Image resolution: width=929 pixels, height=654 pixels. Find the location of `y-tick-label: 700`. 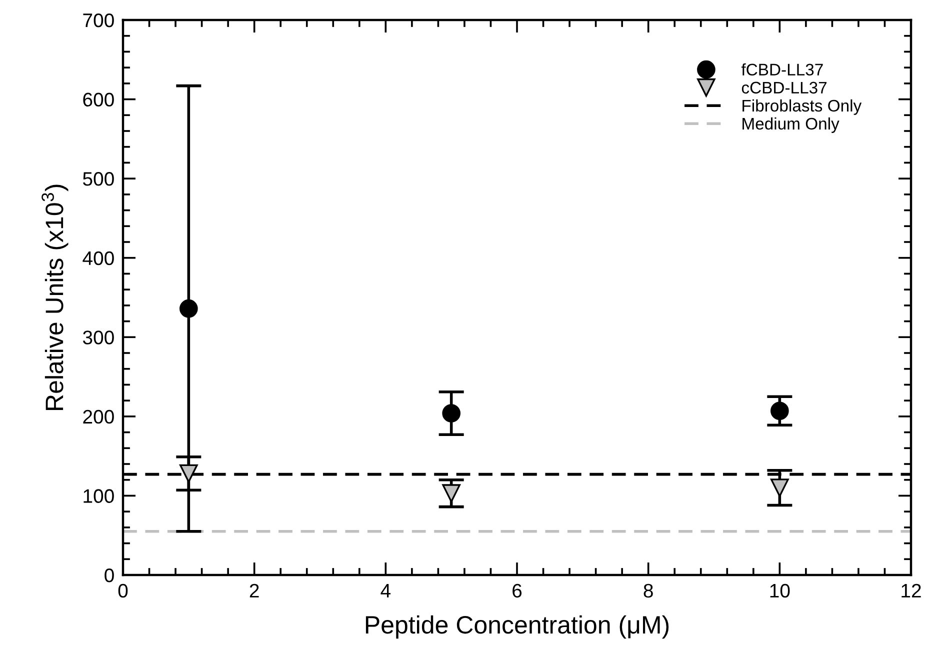

y-tick-label: 700 is located at coordinates (98, 20).